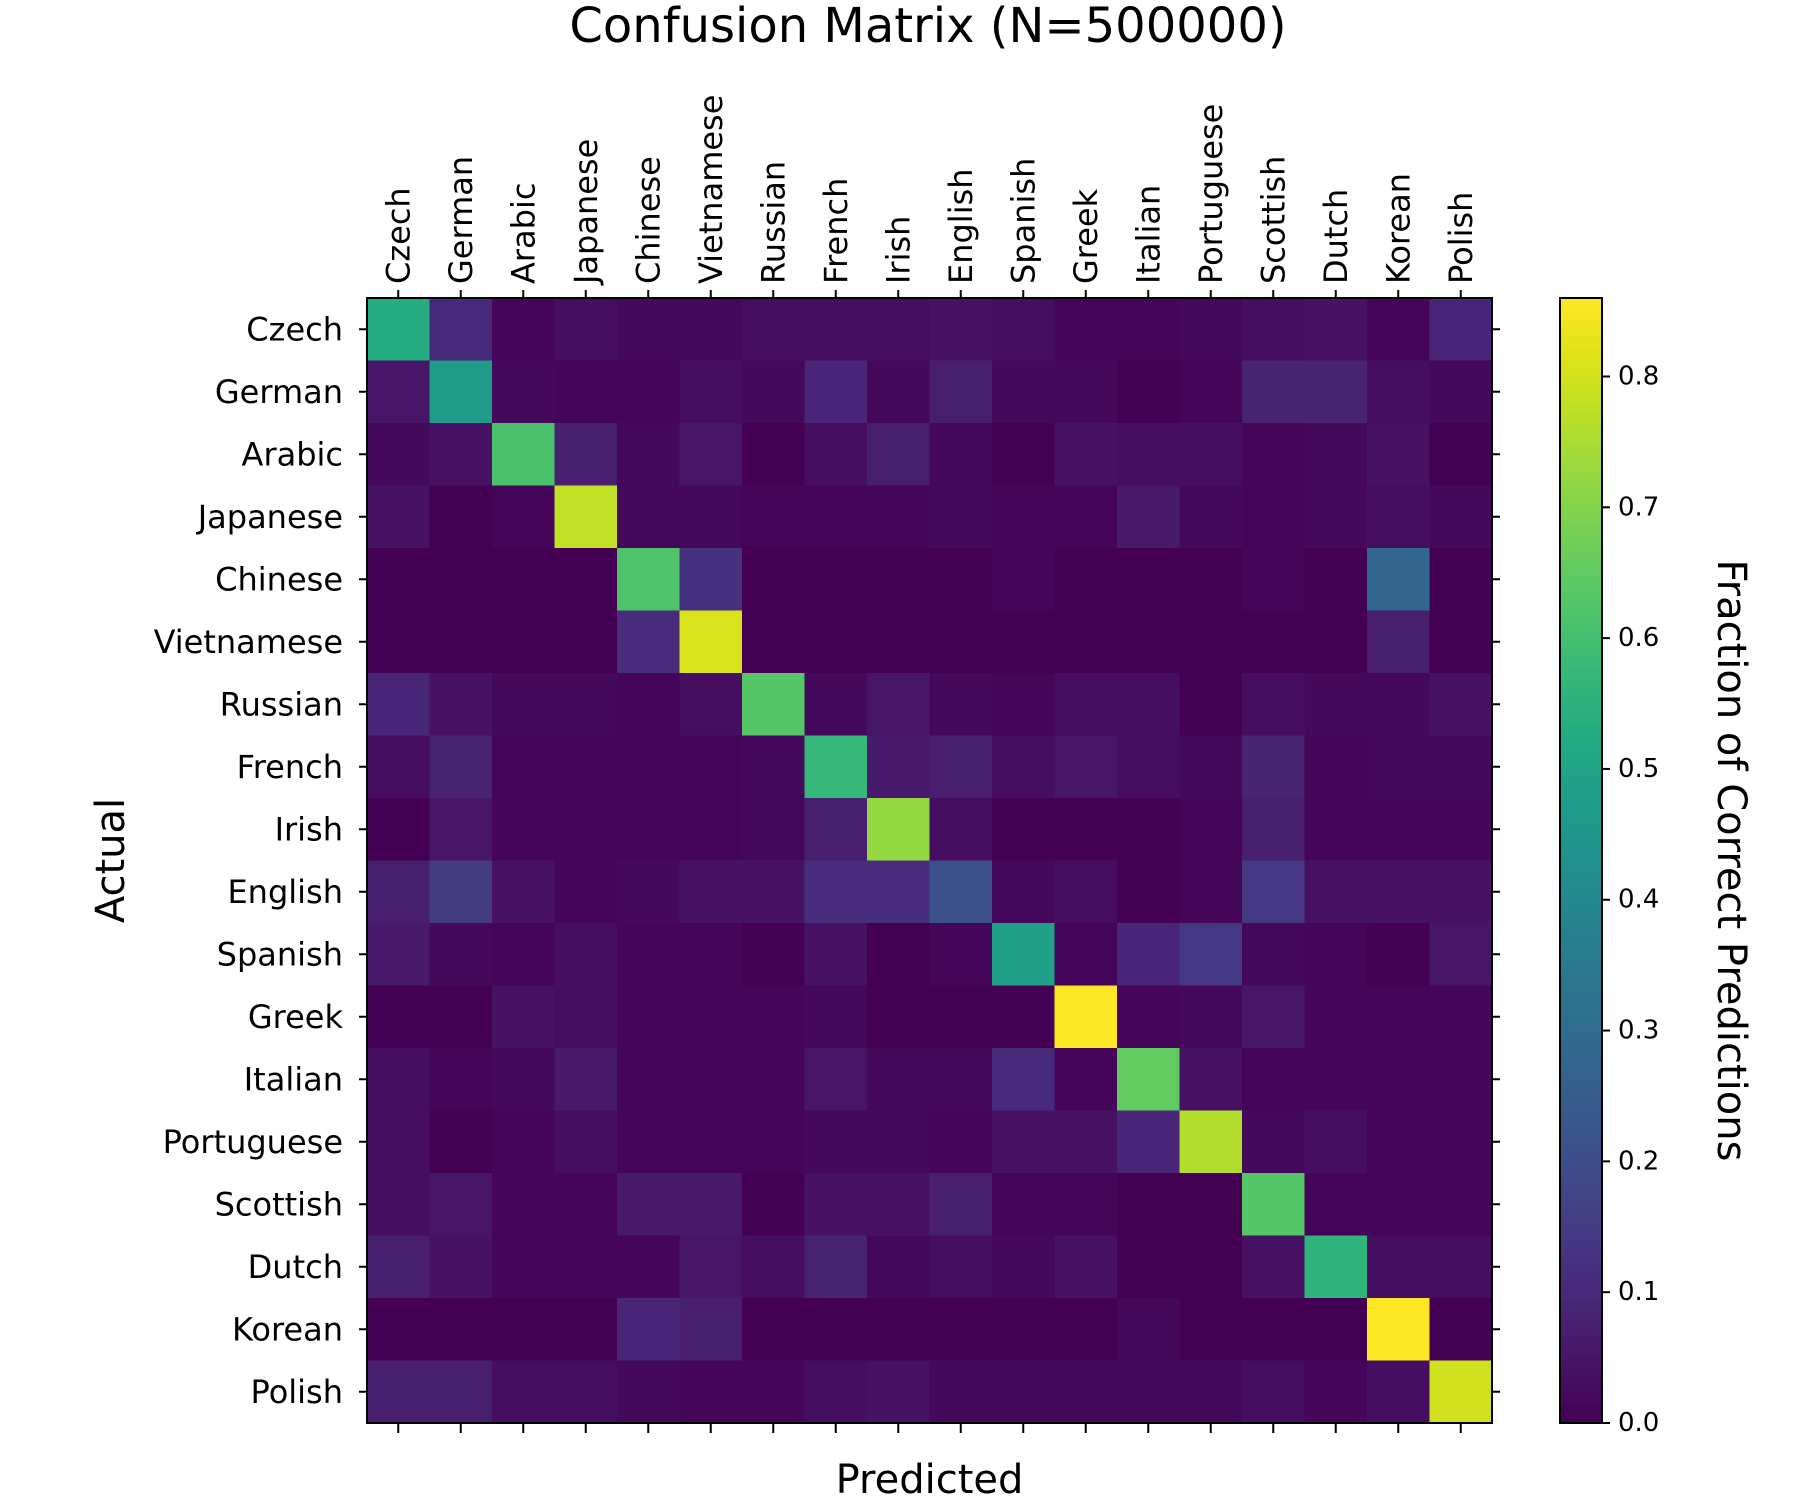  Describe the element at coordinates (461, 1080) in the screenshot. I see `heatmap-cell-italian-german` at that location.